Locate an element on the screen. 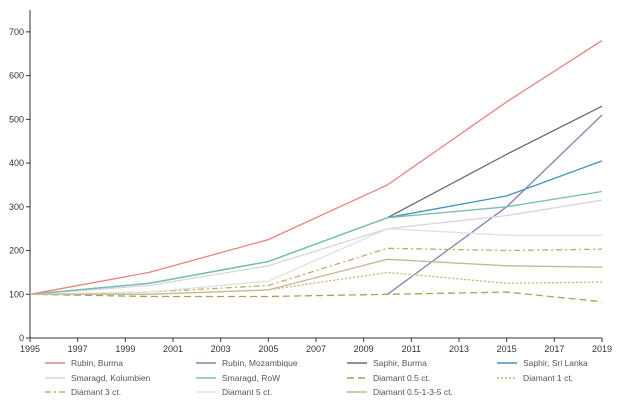 The height and width of the screenshot is (418, 620). legend-label: Smaragd, RoW is located at coordinates (251, 378).